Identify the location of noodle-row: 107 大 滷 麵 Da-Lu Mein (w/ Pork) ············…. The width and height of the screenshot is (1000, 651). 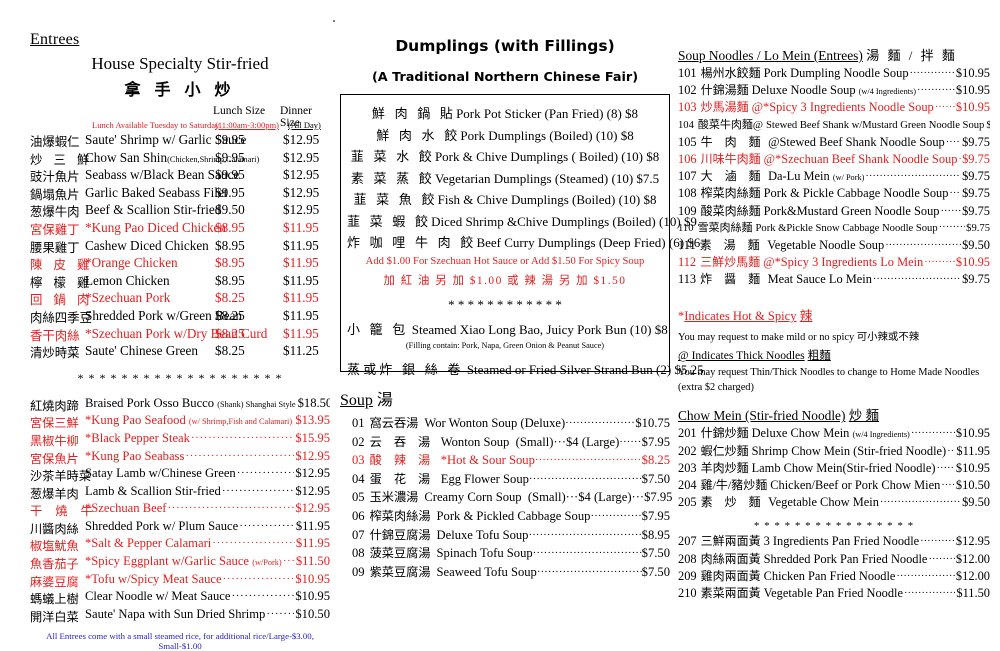
(834, 175).